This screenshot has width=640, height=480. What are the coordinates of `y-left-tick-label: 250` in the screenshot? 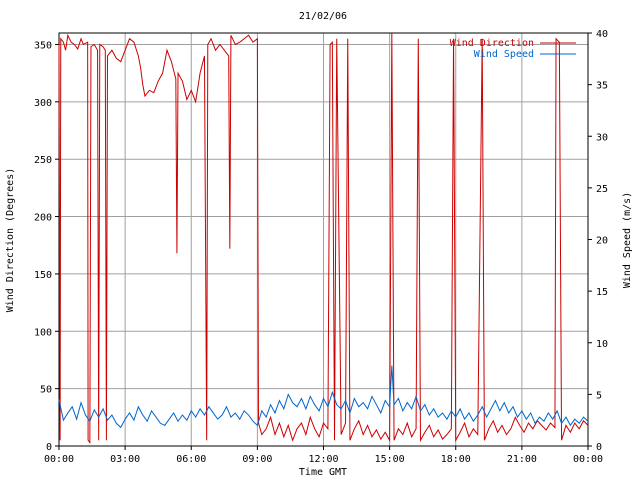 It's located at (43, 160).